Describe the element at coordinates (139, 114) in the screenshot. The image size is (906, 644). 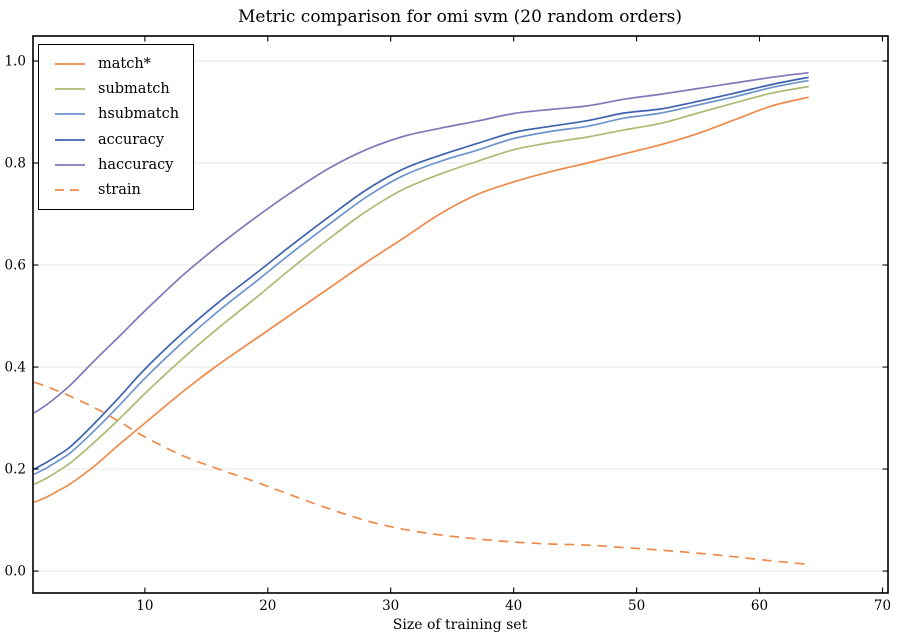
I see `legend-label: hsubmatch` at that location.